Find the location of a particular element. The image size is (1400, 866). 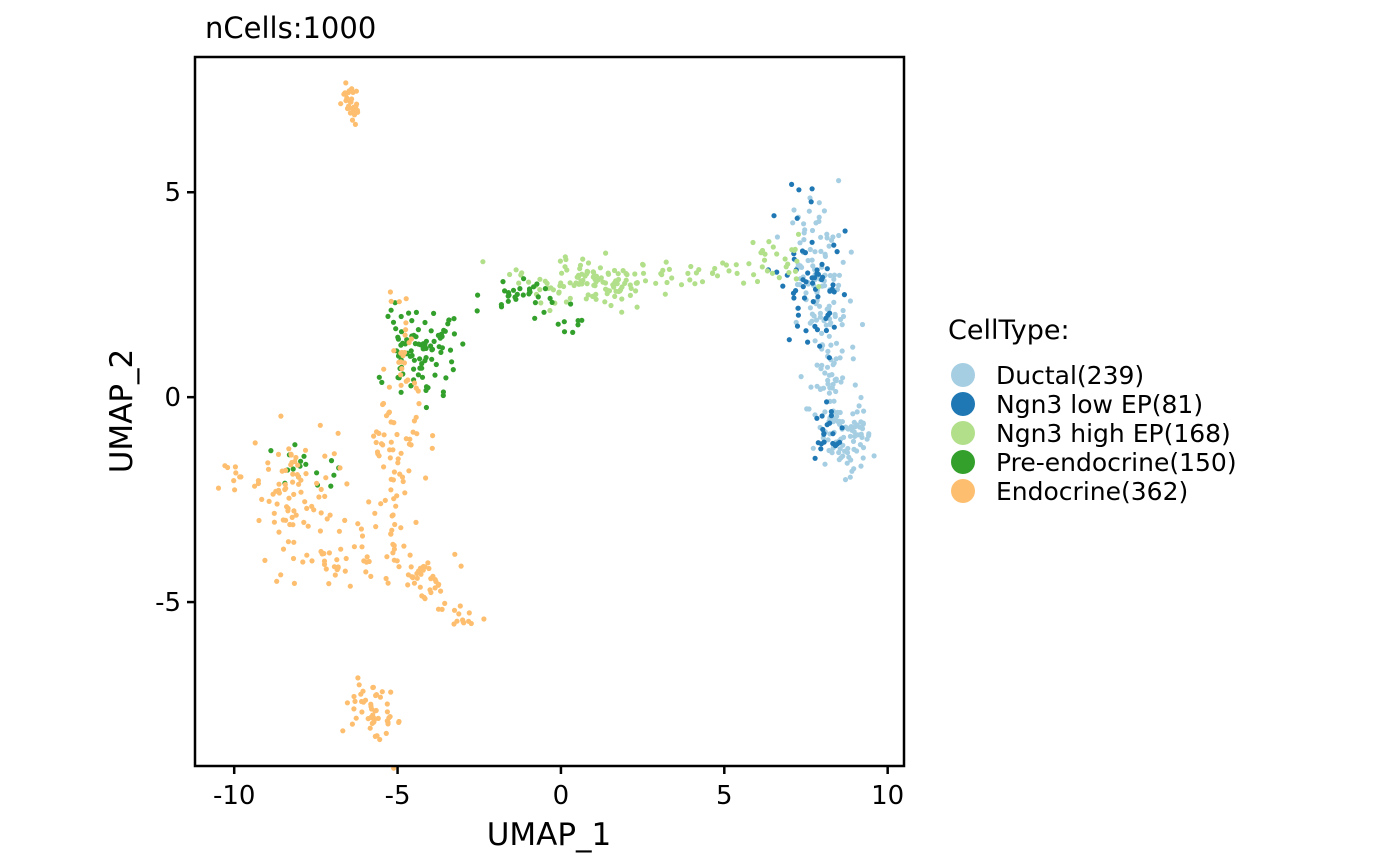

legend-title: CellType: is located at coordinates (1009, 330).